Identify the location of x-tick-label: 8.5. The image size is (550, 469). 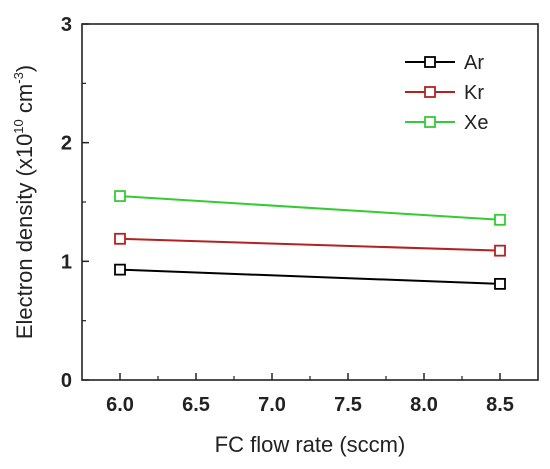
(500, 405).